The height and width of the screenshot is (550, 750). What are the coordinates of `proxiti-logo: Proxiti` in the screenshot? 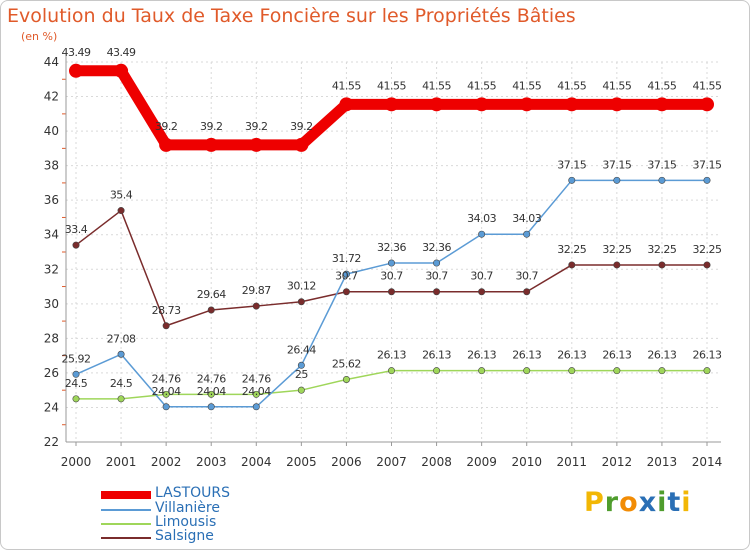 It's located at (638, 502).